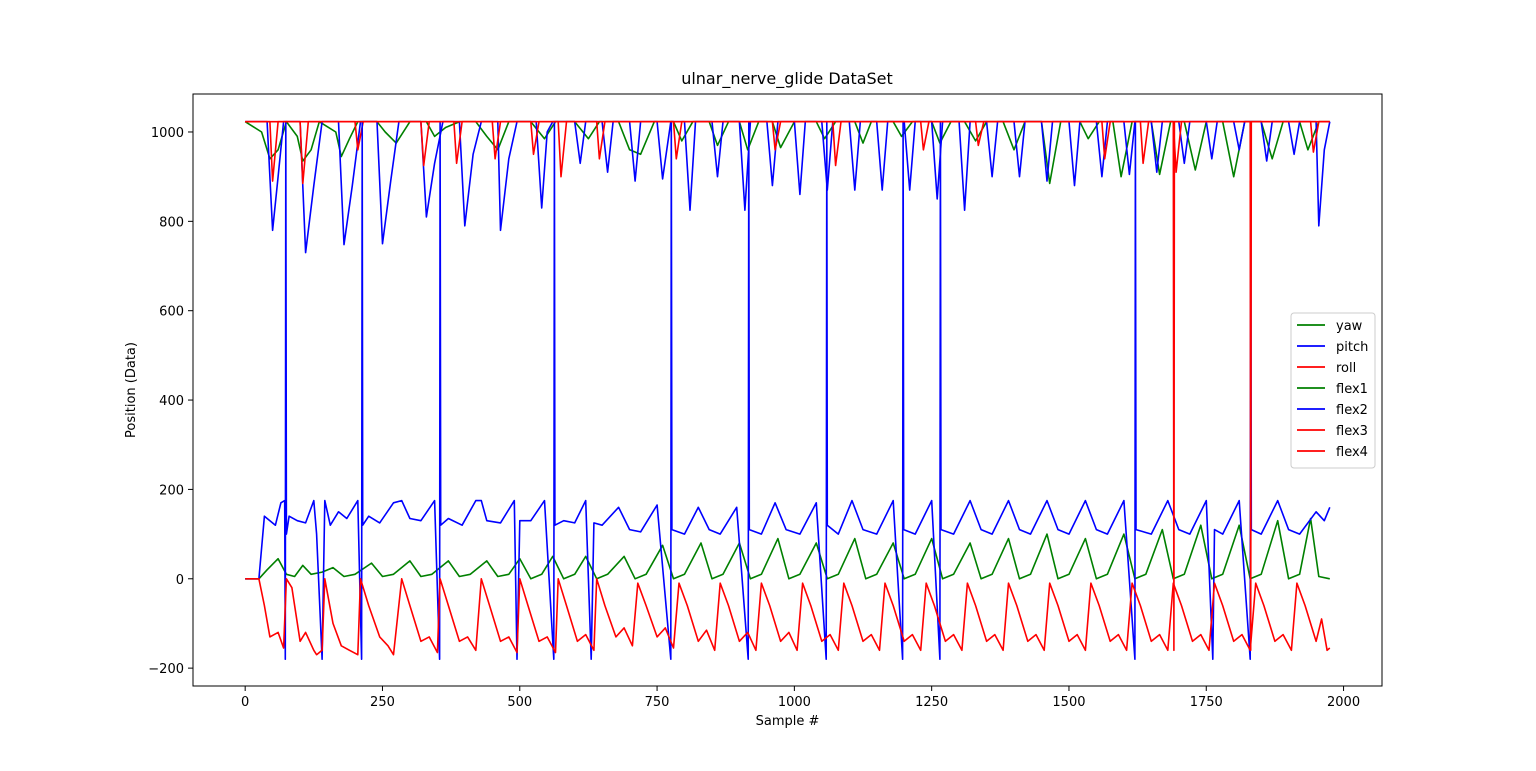  I want to click on y-tick-label: 1000, so click(167, 133).